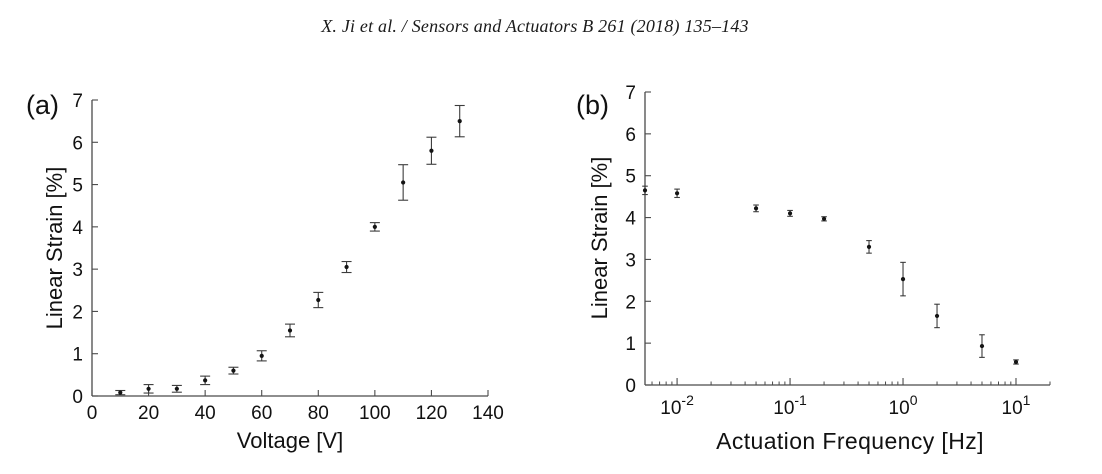 The height and width of the screenshot is (474, 1102). Describe the element at coordinates (318, 413) in the screenshot. I see `x-tick-label: 80` at that location.